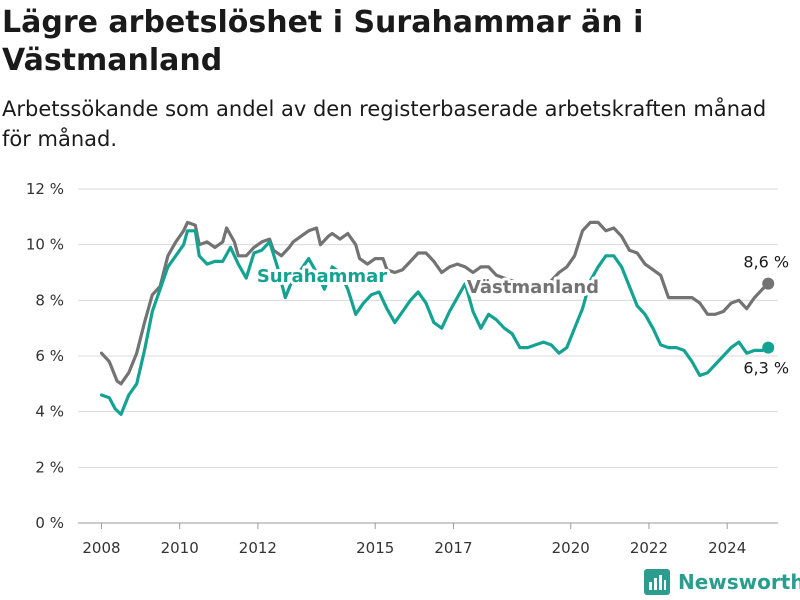 This screenshot has height=600, width=800. I want to click on series-annotation-västmanland: Västmanland, so click(533, 287).